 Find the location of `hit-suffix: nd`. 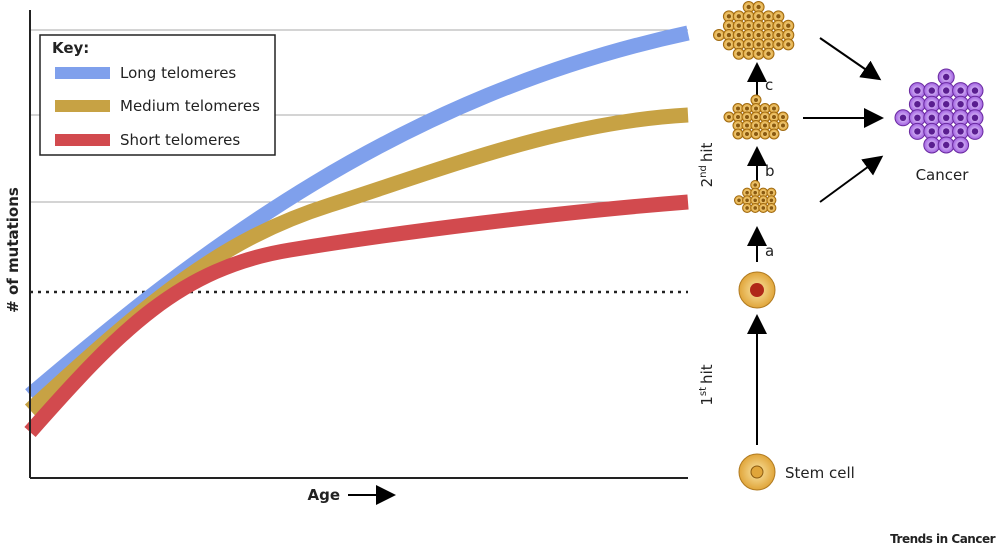

hit-suffix: nd is located at coordinates (703, 171).